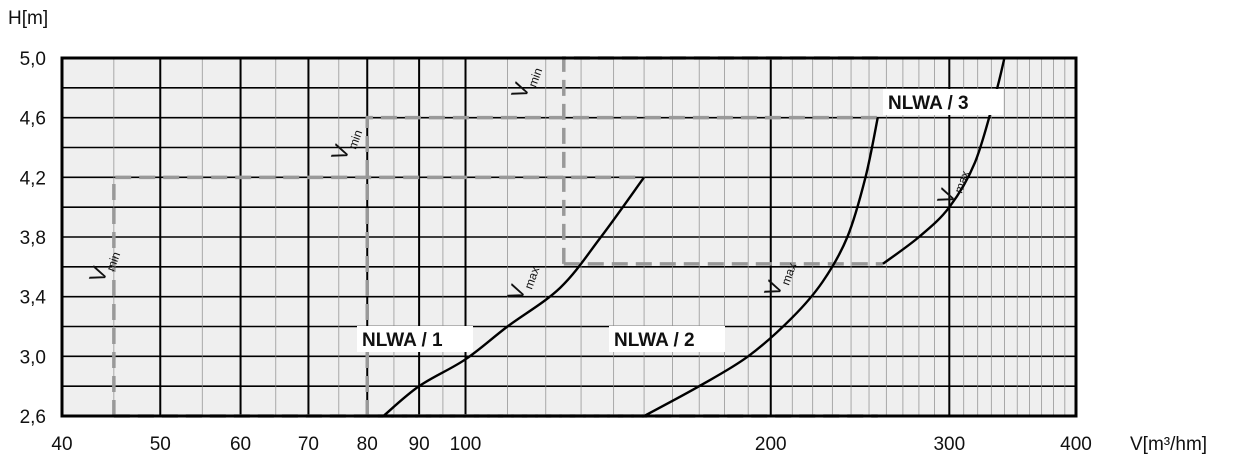 The image size is (1250, 462). I want to click on x-tick-label: 400, so click(1076, 444).